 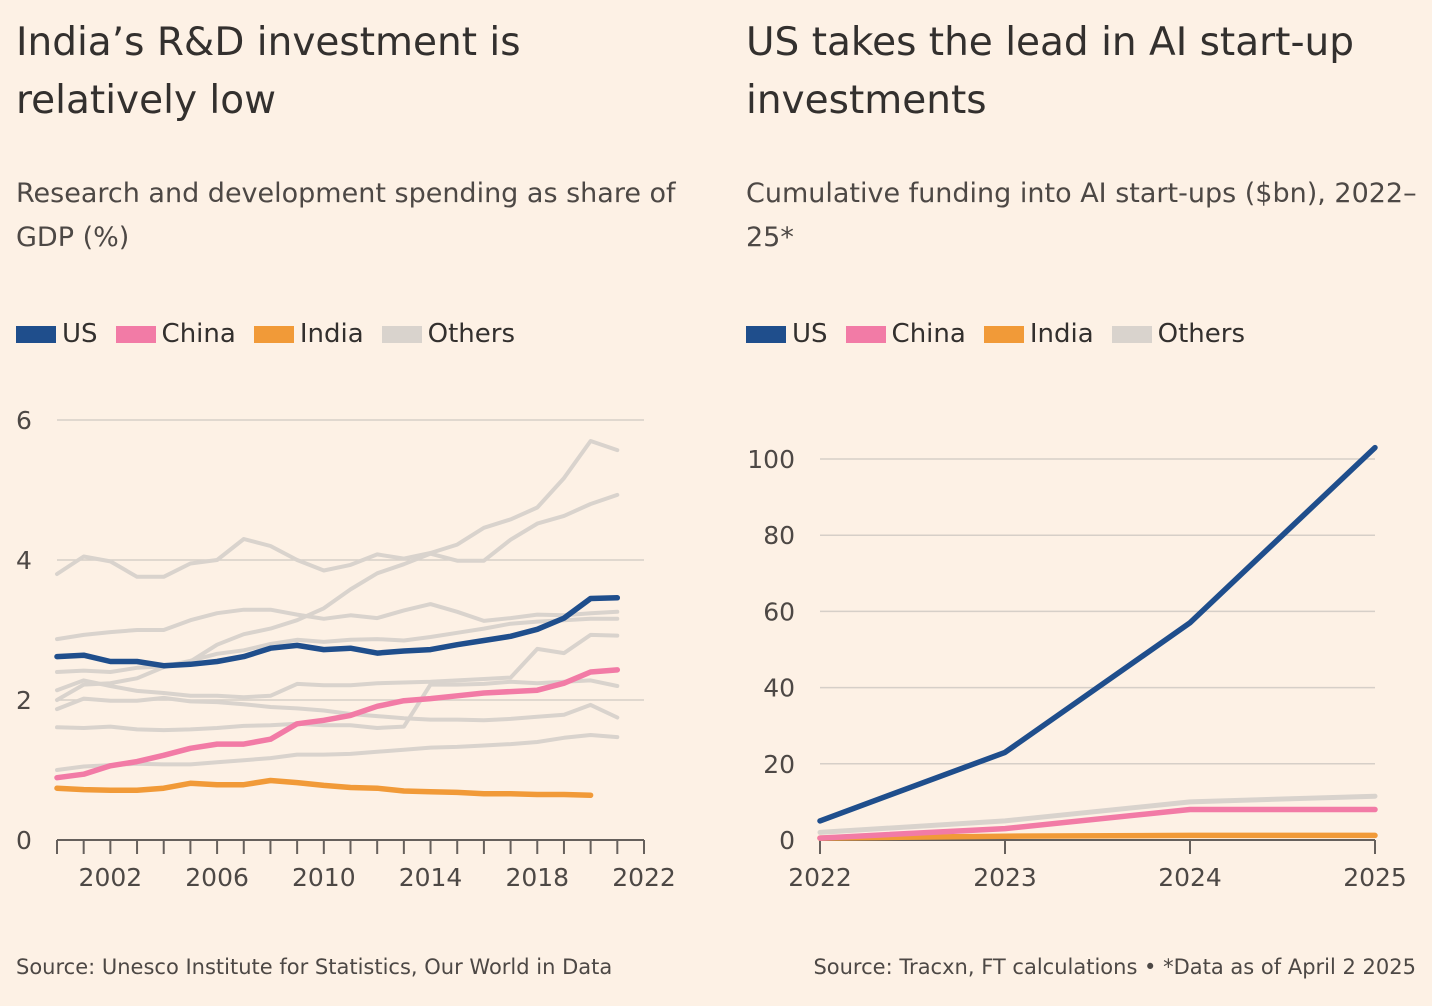 What do you see at coordinates (771, 459) in the screenshot?
I see `y-tick-label: 100` at bounding box center [771, 459].